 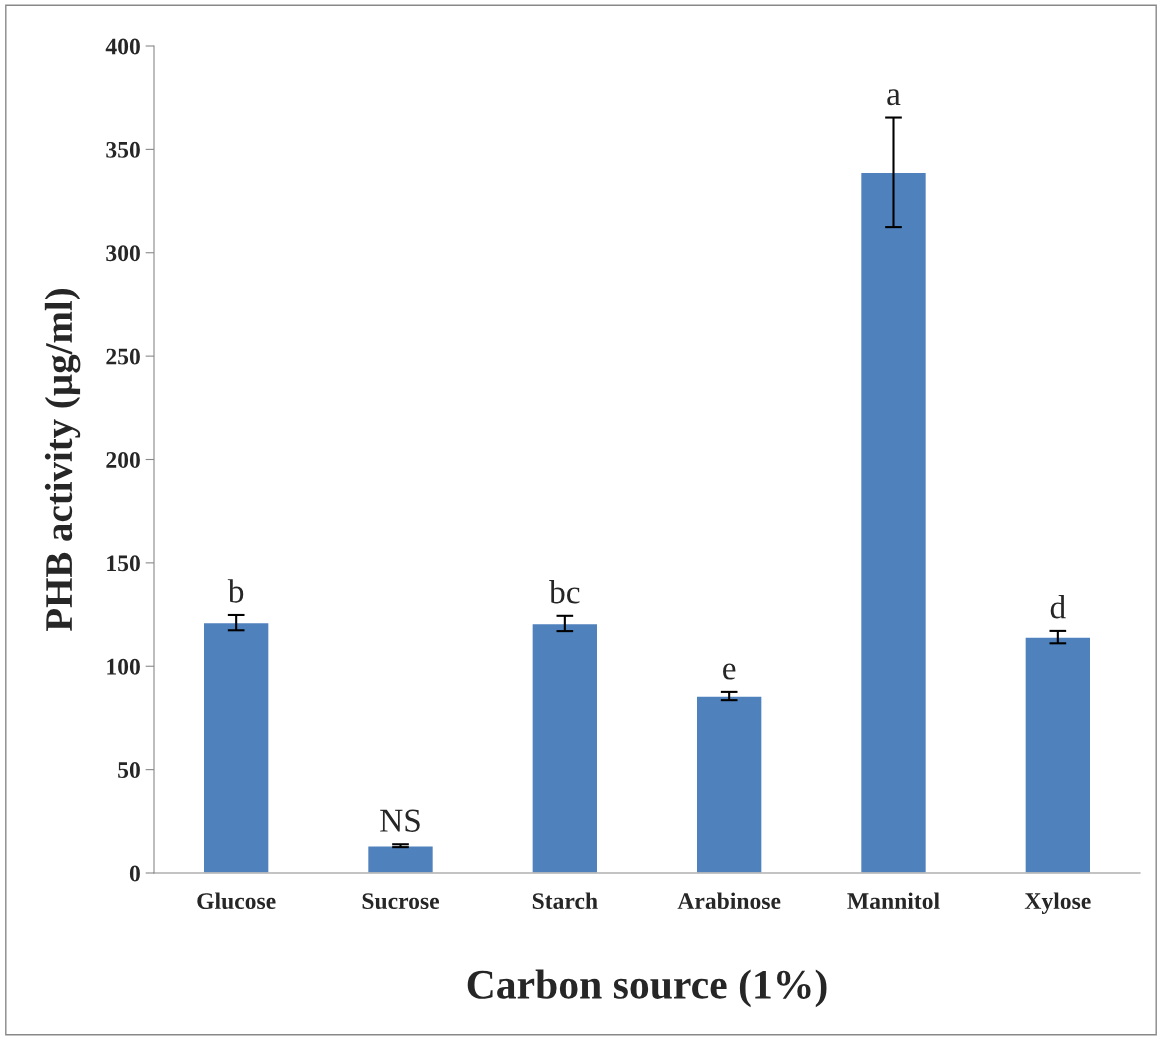 I want to click on x-tick-label: Sucrose, so click(x=401, y=901).